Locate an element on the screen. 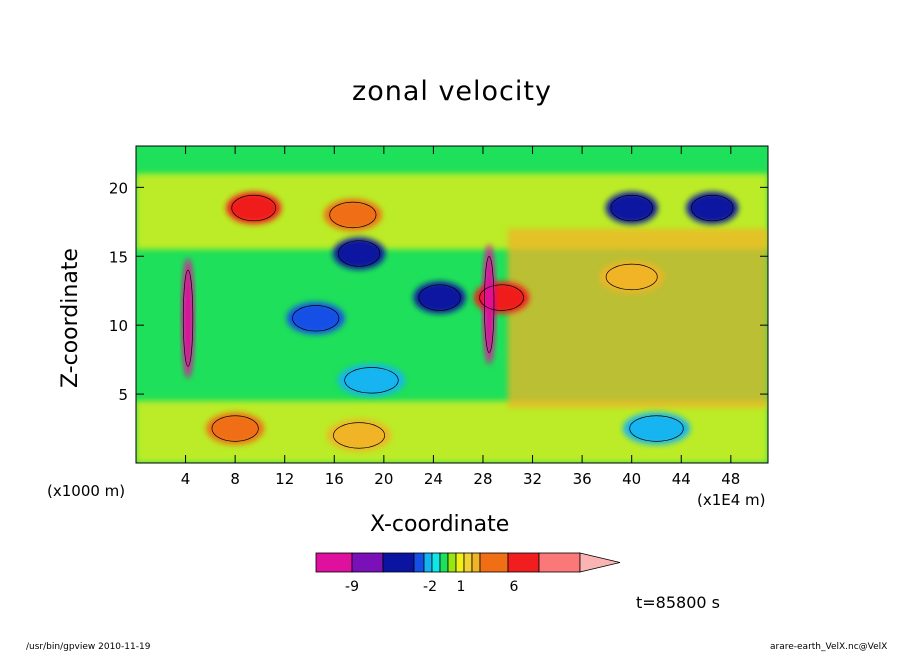  y-tick-label: 10 is located at coordinates (118, 326).